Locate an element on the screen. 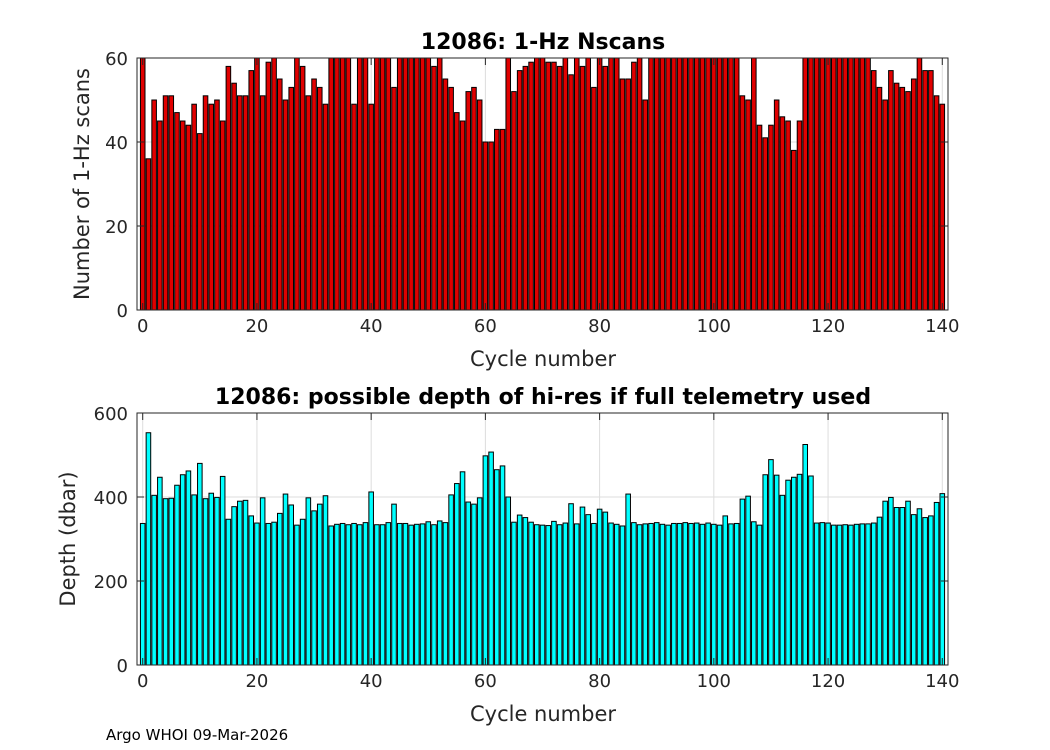 The height and width of the screenshot is (750, 1050). nscans-xtick-label: 40 is located at coordinates (371, 326).